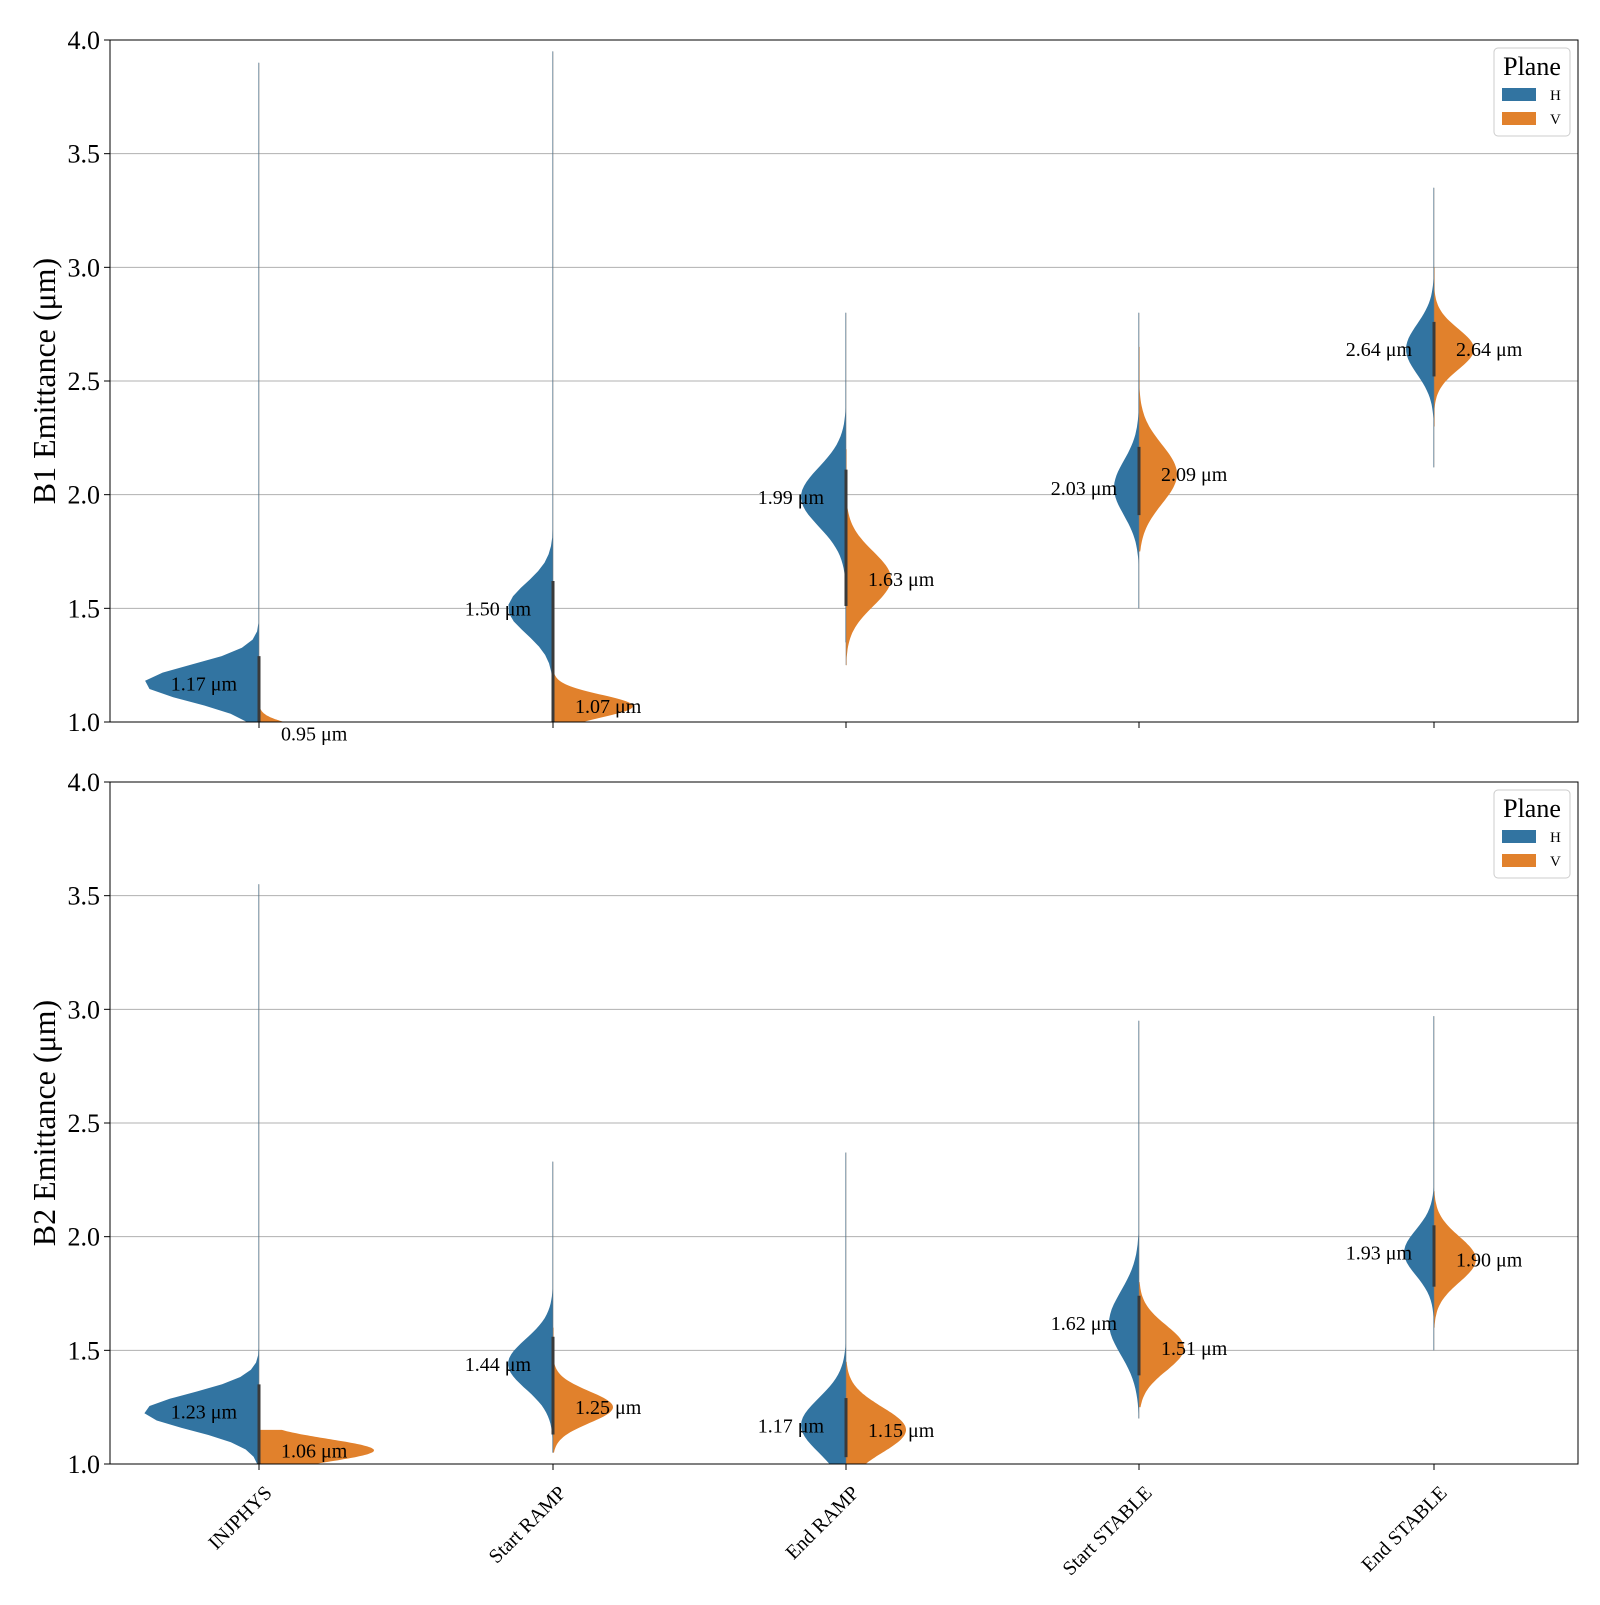 This screenshot has width=1600, height=1605. I want to click on median-label-v: 1.25 μm, so click(608, 1408).